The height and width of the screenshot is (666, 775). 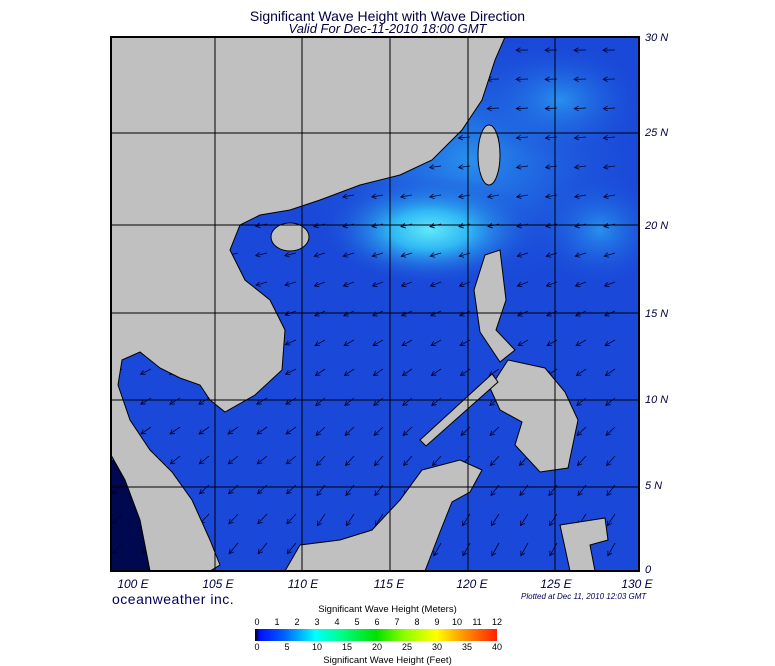 What do you see at coordinates (494, 306) in the screenshot?
I see `land-luzon` at bounding box center [494, 306].